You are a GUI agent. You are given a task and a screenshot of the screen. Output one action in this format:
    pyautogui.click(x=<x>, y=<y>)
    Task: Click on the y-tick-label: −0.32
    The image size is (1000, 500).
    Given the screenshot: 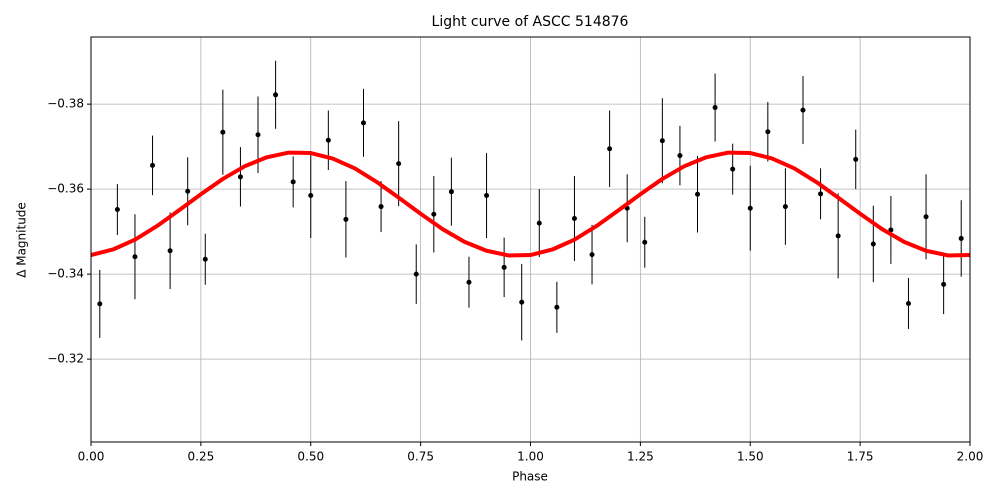 What is the action you would take?
    pyautogui.click(x=65, y=359)
    